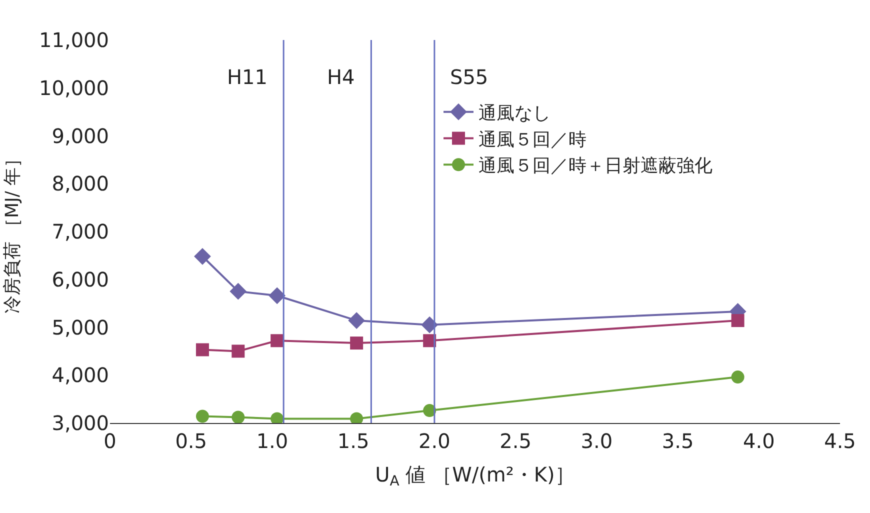  What do you see at coordinates (596, 441) in the screenshot?
I see `x-tick-label: 3.0` at bounding box center [596, 441].